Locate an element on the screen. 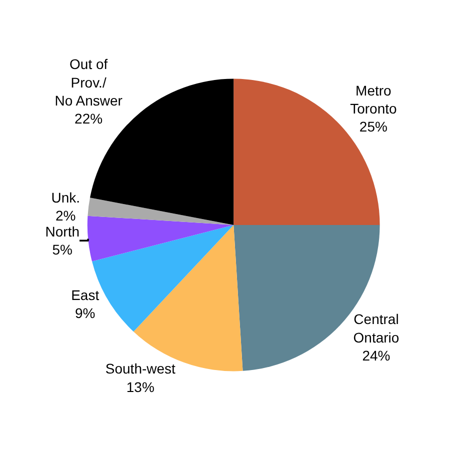 Image resolution: width=450 pixels, height=450 pixels. slice-label: Out of Prov./ No Answer is located at coordinates (88, 82).